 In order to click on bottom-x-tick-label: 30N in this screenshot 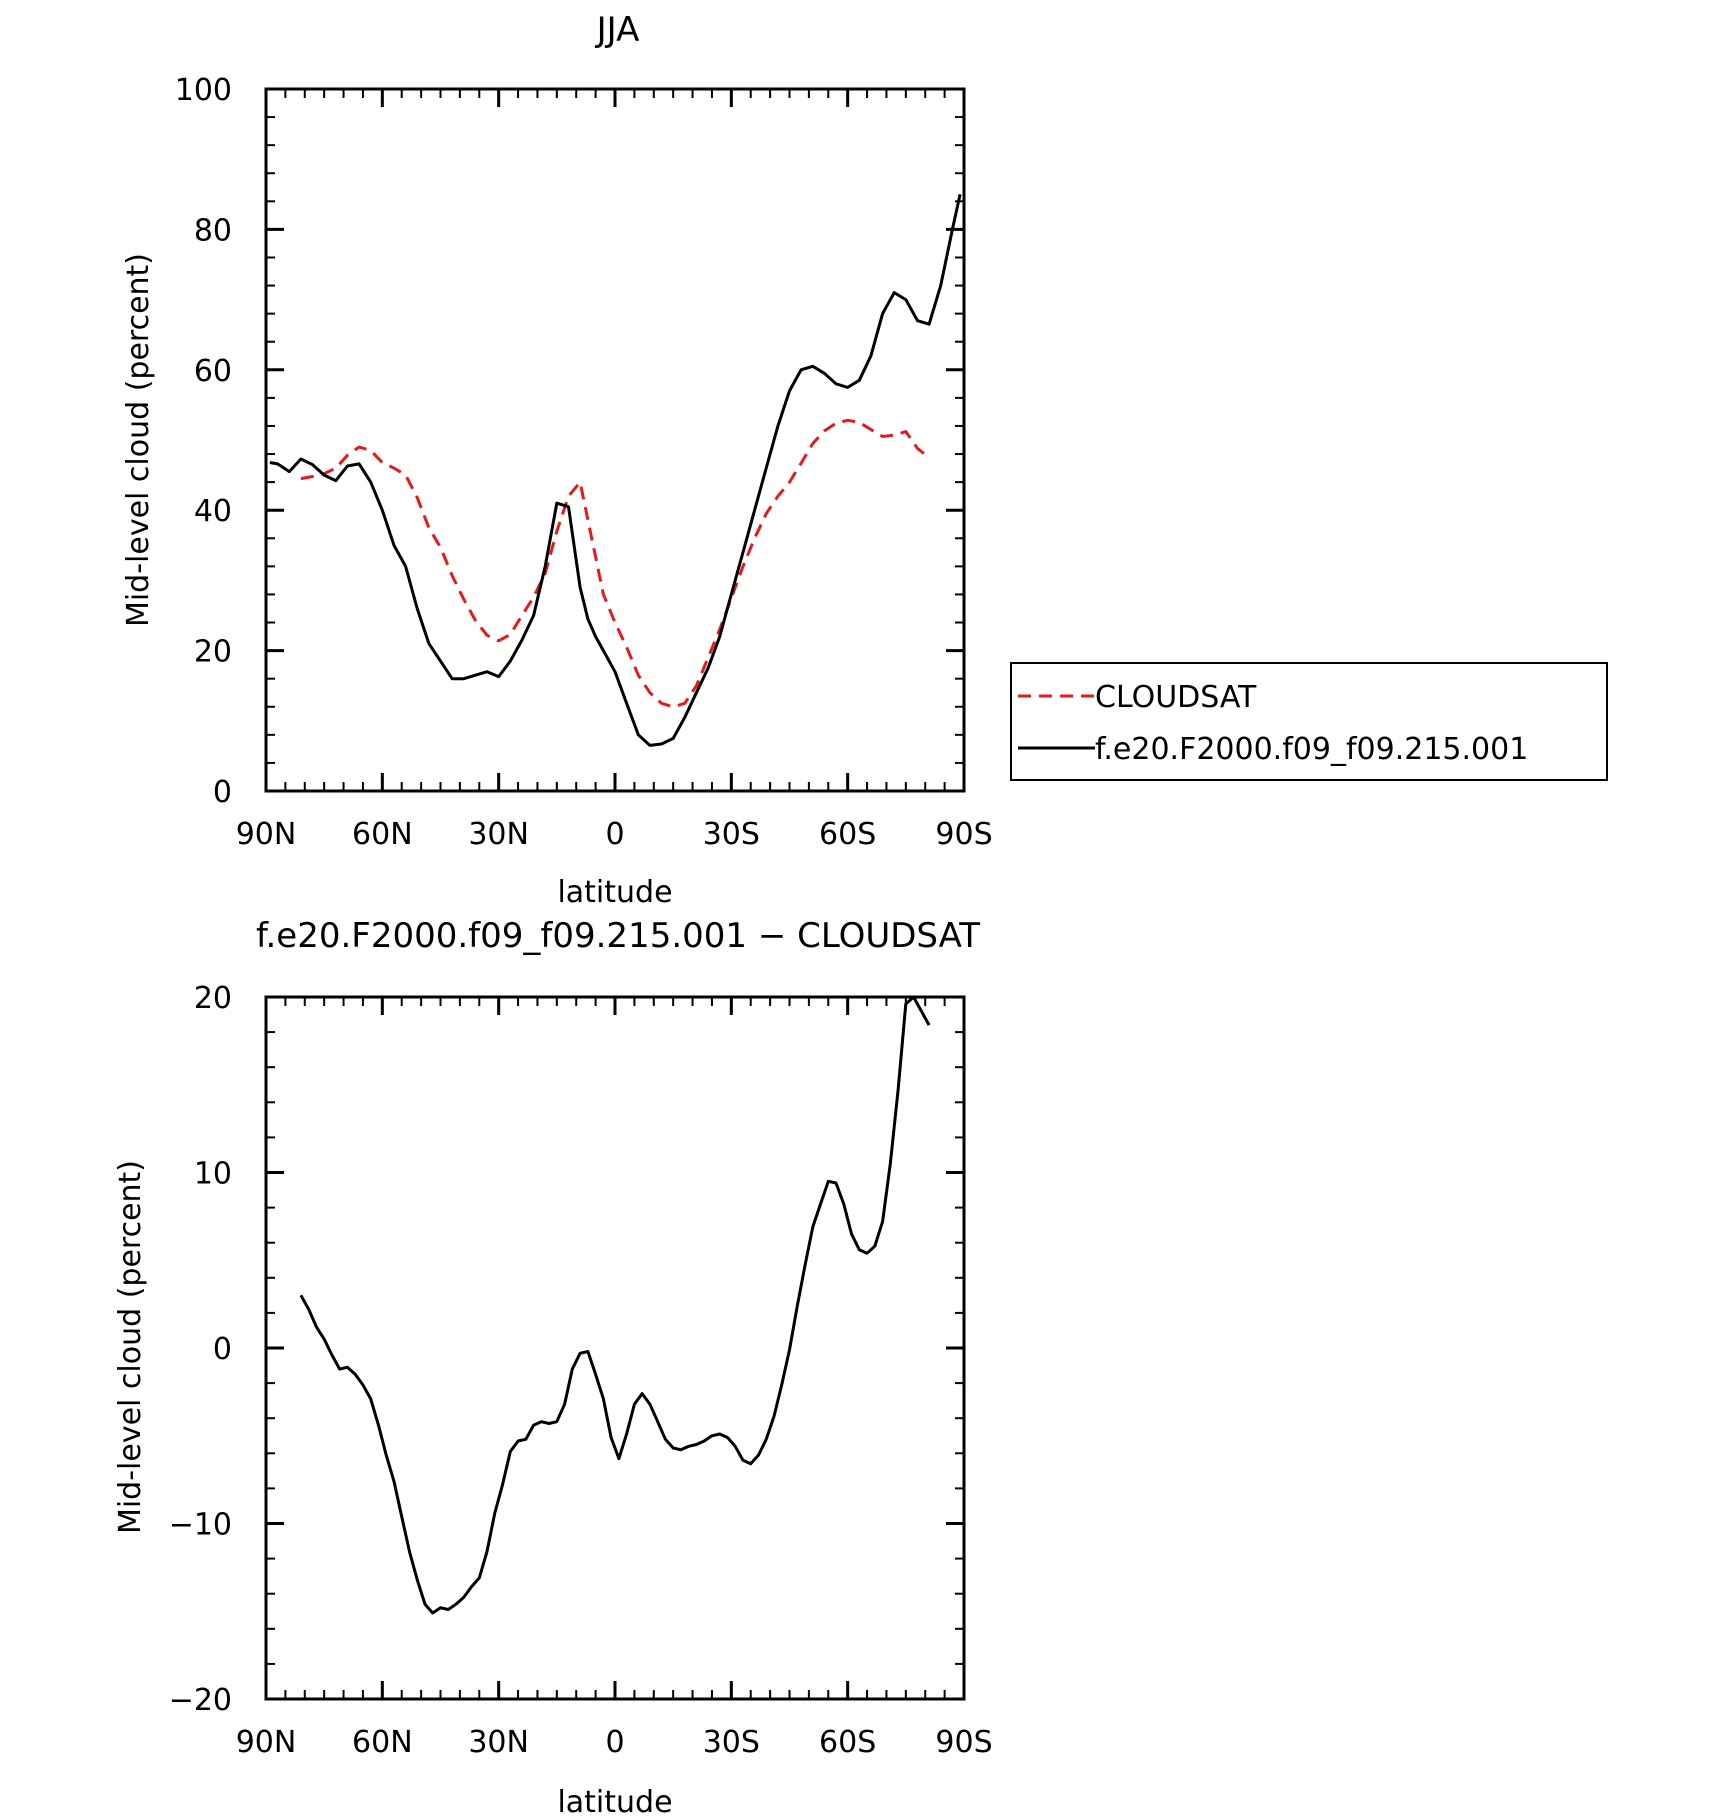, I will do `click(498, 1742)`.